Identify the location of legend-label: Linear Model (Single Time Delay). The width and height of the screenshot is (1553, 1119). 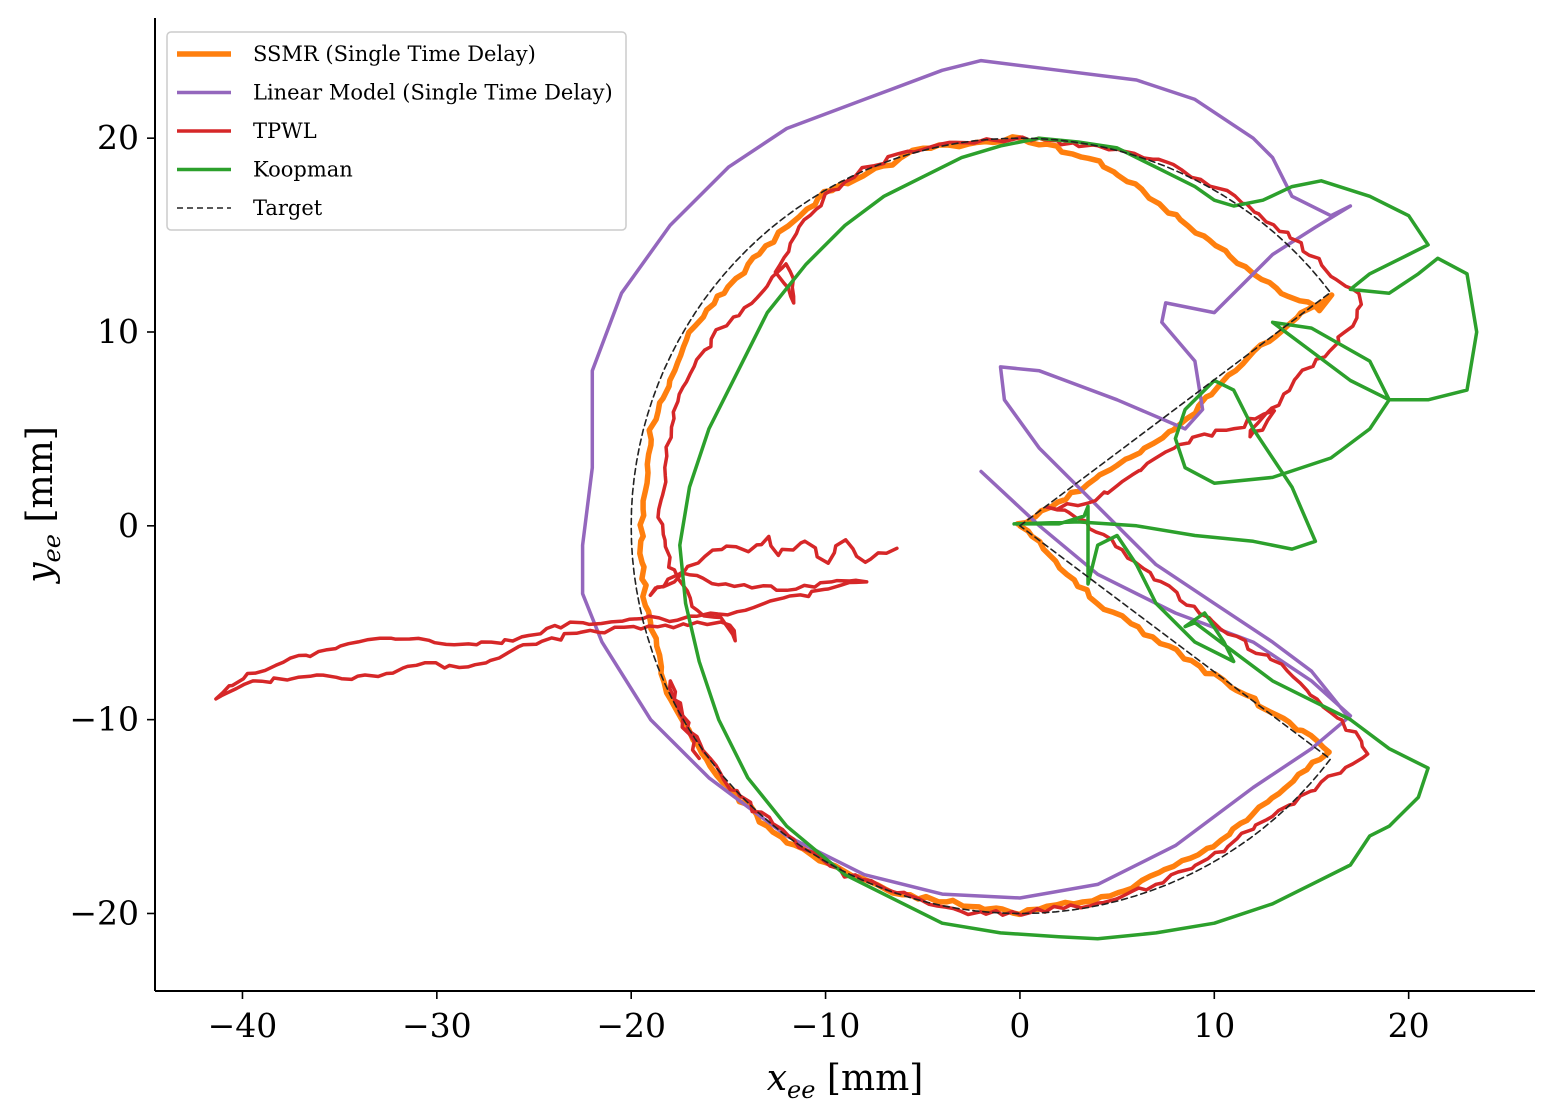
(433, 93).